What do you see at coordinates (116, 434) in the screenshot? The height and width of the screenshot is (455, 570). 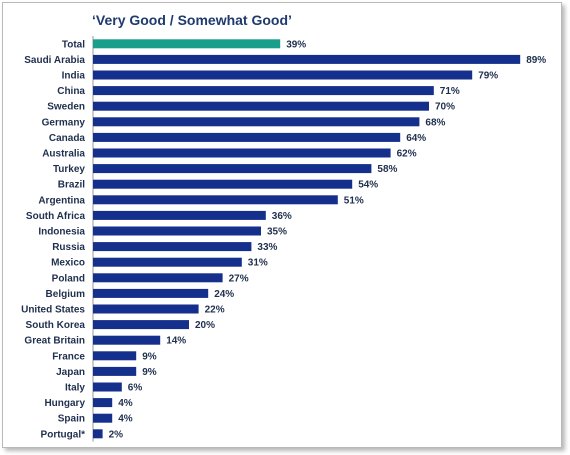 I see `value-label-portugal: 2%` at bounding box center [116, 434].